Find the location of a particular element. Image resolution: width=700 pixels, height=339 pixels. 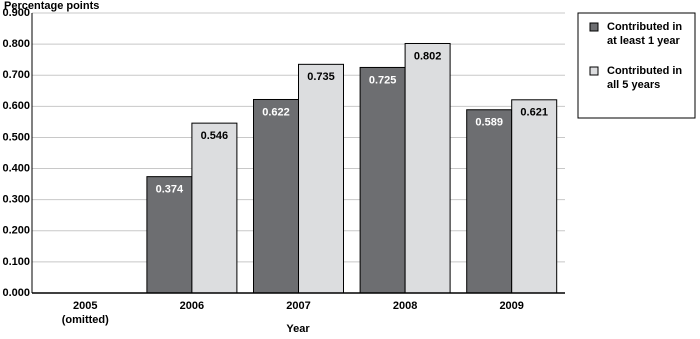

x-tick-label: 2007 is located at coordinates (298, 306).